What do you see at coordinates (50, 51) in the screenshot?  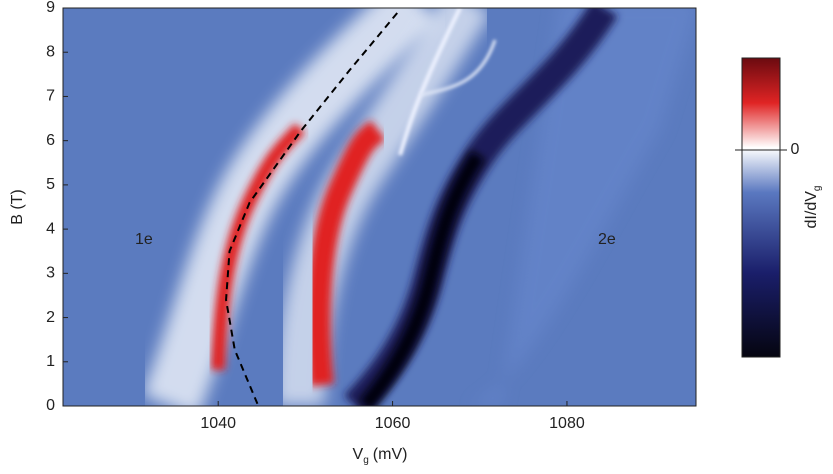 I see `y-tick-label: 8` at bounding box center [50, 51].